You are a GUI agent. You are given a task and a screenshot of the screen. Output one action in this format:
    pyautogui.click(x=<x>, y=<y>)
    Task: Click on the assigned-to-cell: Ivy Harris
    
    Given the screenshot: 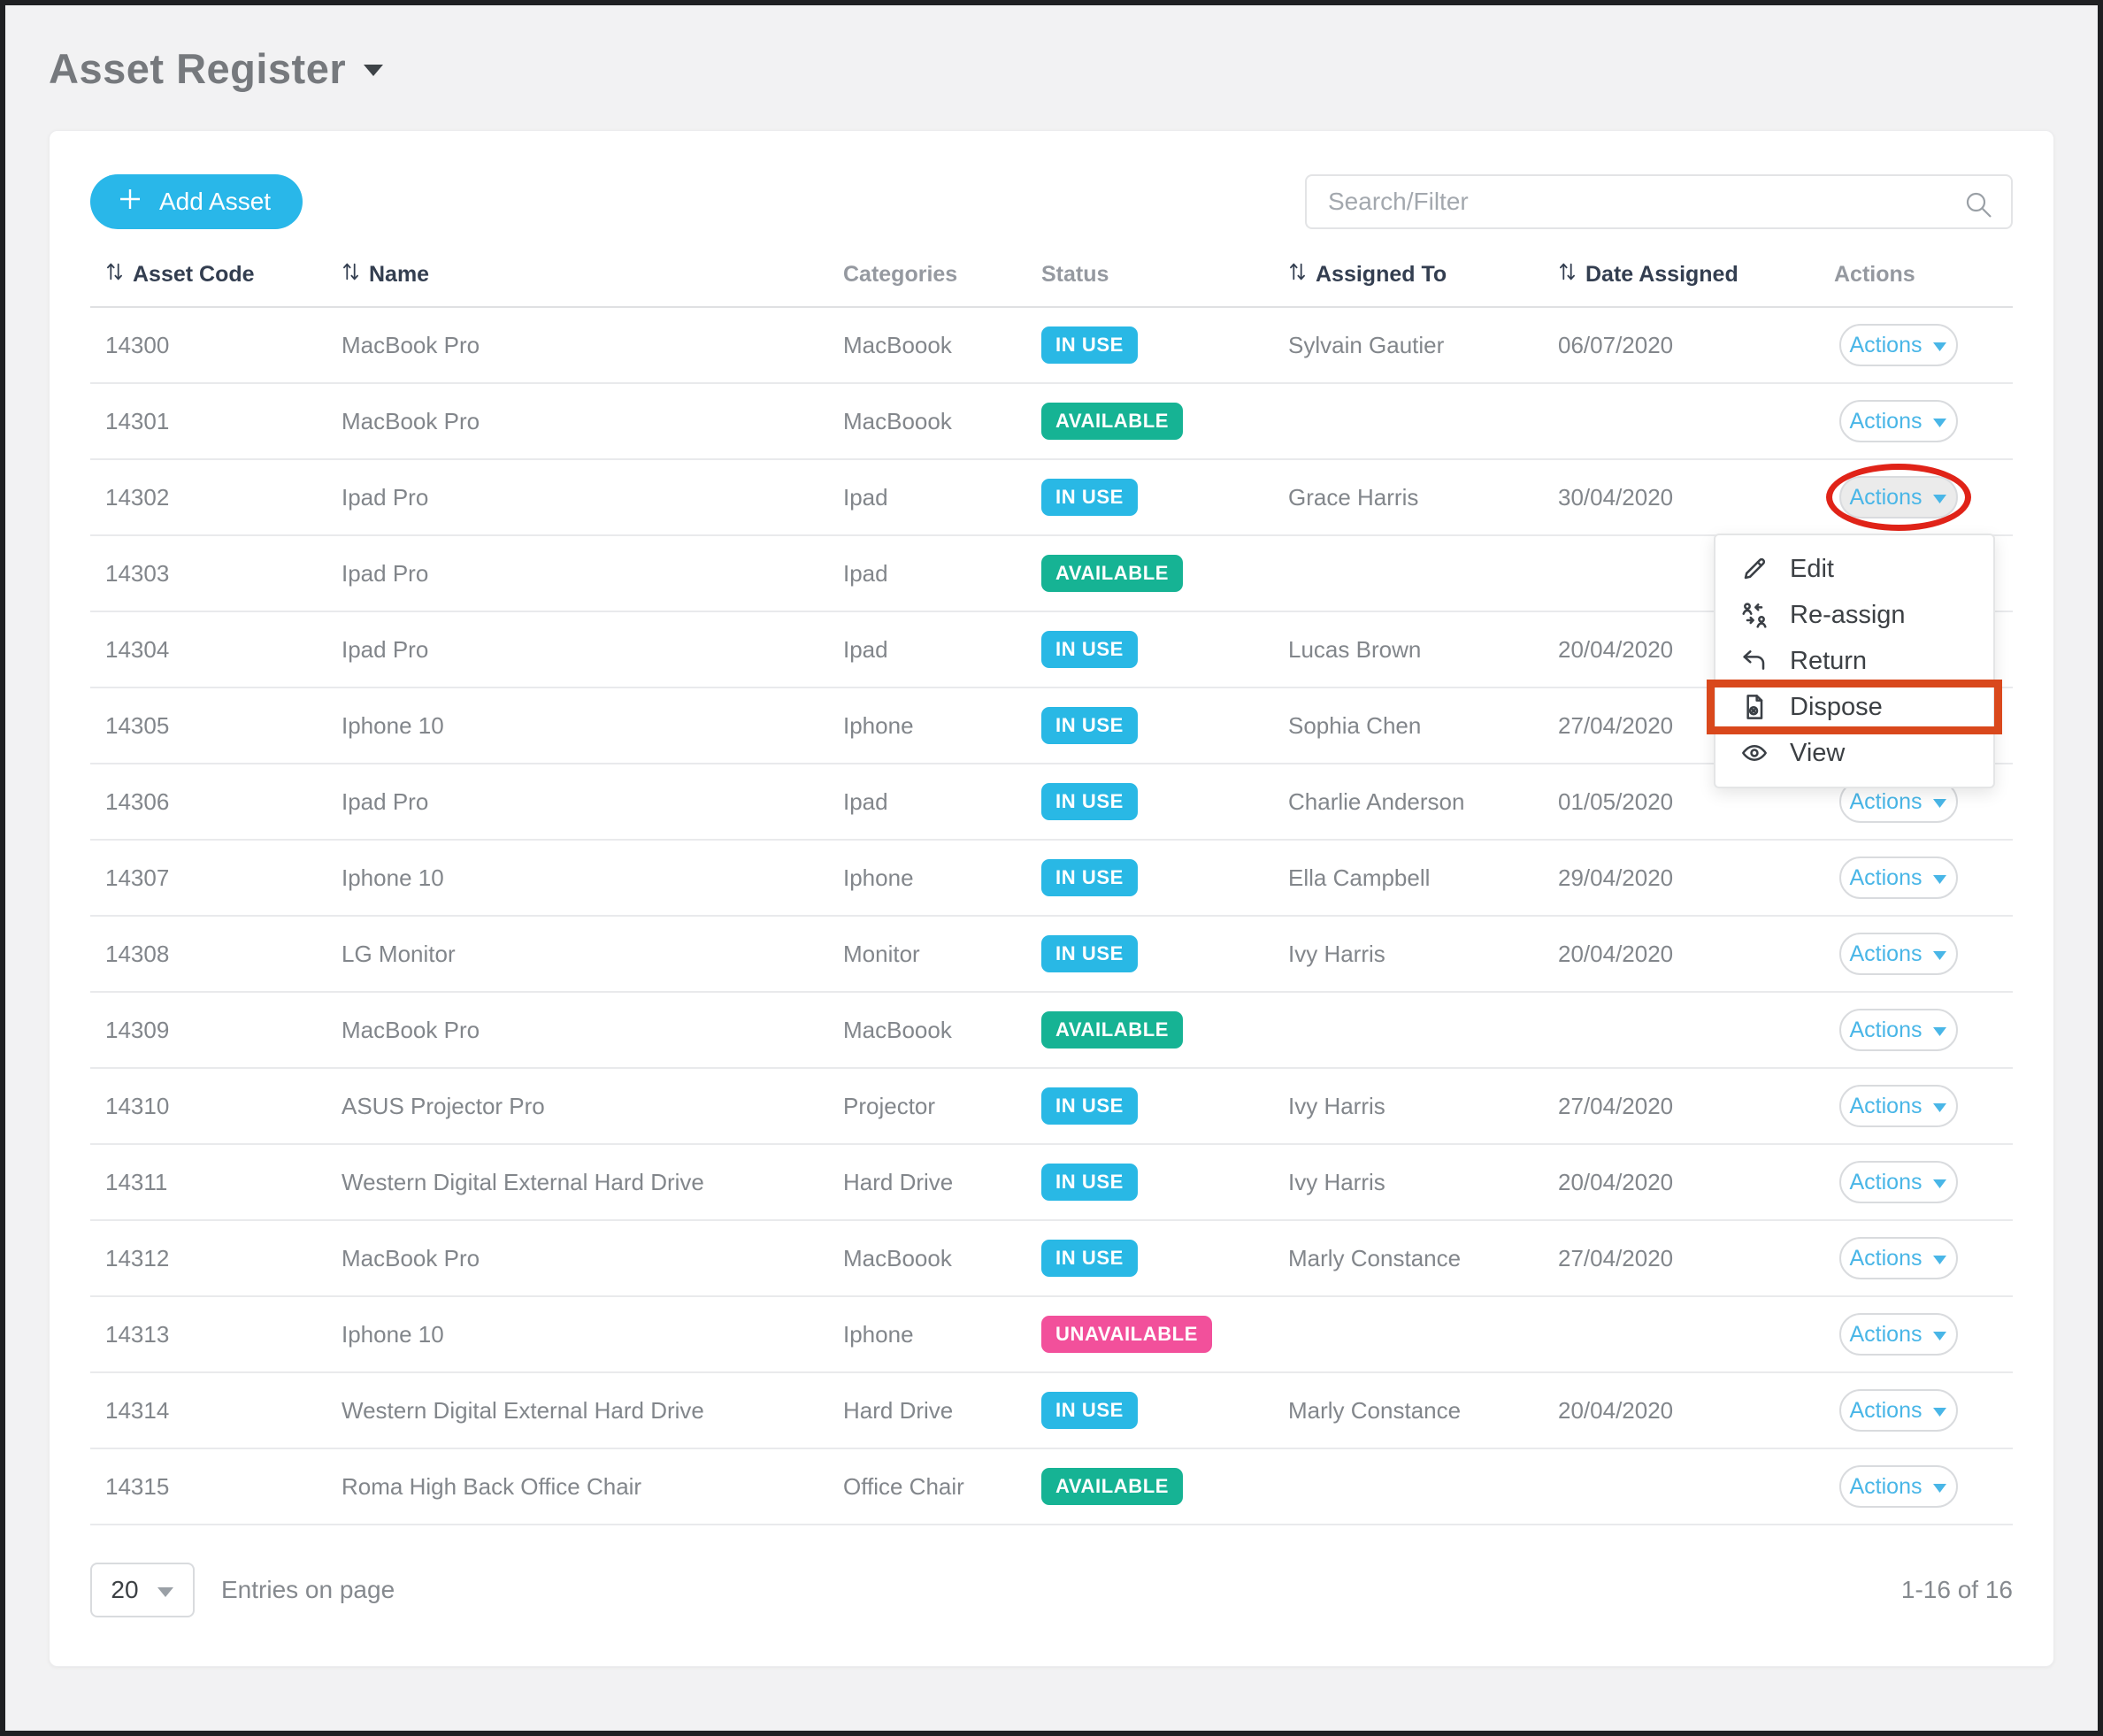 What is the action you would take?
    pyautogui.click(x=1336, y=1106)
    